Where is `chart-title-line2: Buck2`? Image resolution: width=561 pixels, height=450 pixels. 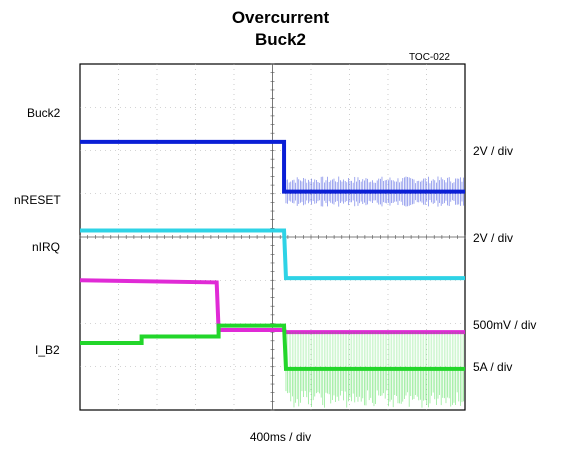
chart-title-line2: Buck2 is located at coordinates (280, 39).